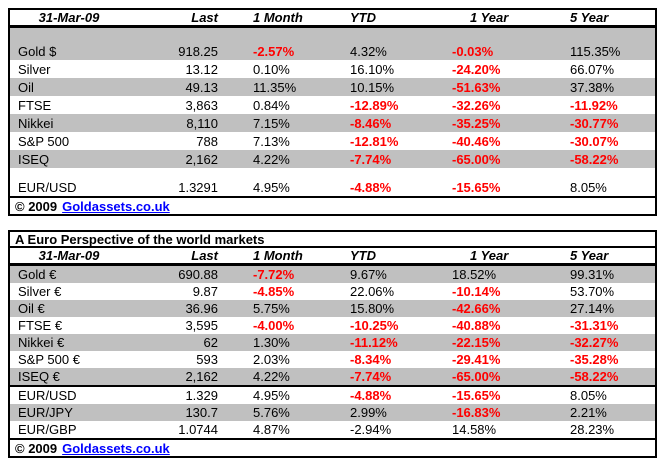 Image resolution: width=663 pixels, height=474 pixels. Describe the element at coordinates (47, 395) in the screenshot. I see `instrument-label: EUR/USD` at that location.